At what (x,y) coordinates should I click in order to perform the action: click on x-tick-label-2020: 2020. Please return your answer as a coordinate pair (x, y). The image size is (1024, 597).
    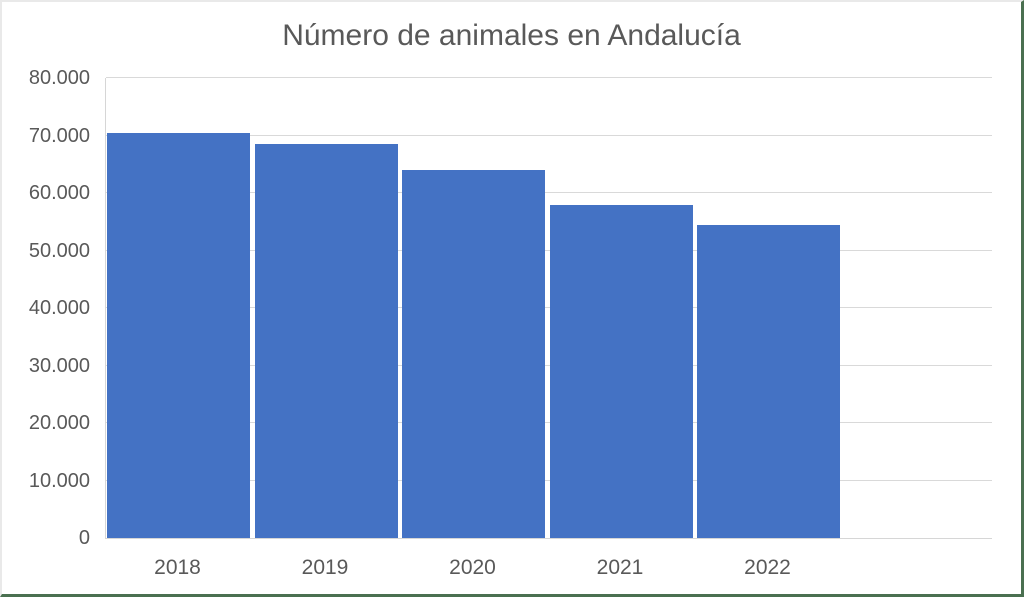
    Looking at the image, I should click on (472, 567).